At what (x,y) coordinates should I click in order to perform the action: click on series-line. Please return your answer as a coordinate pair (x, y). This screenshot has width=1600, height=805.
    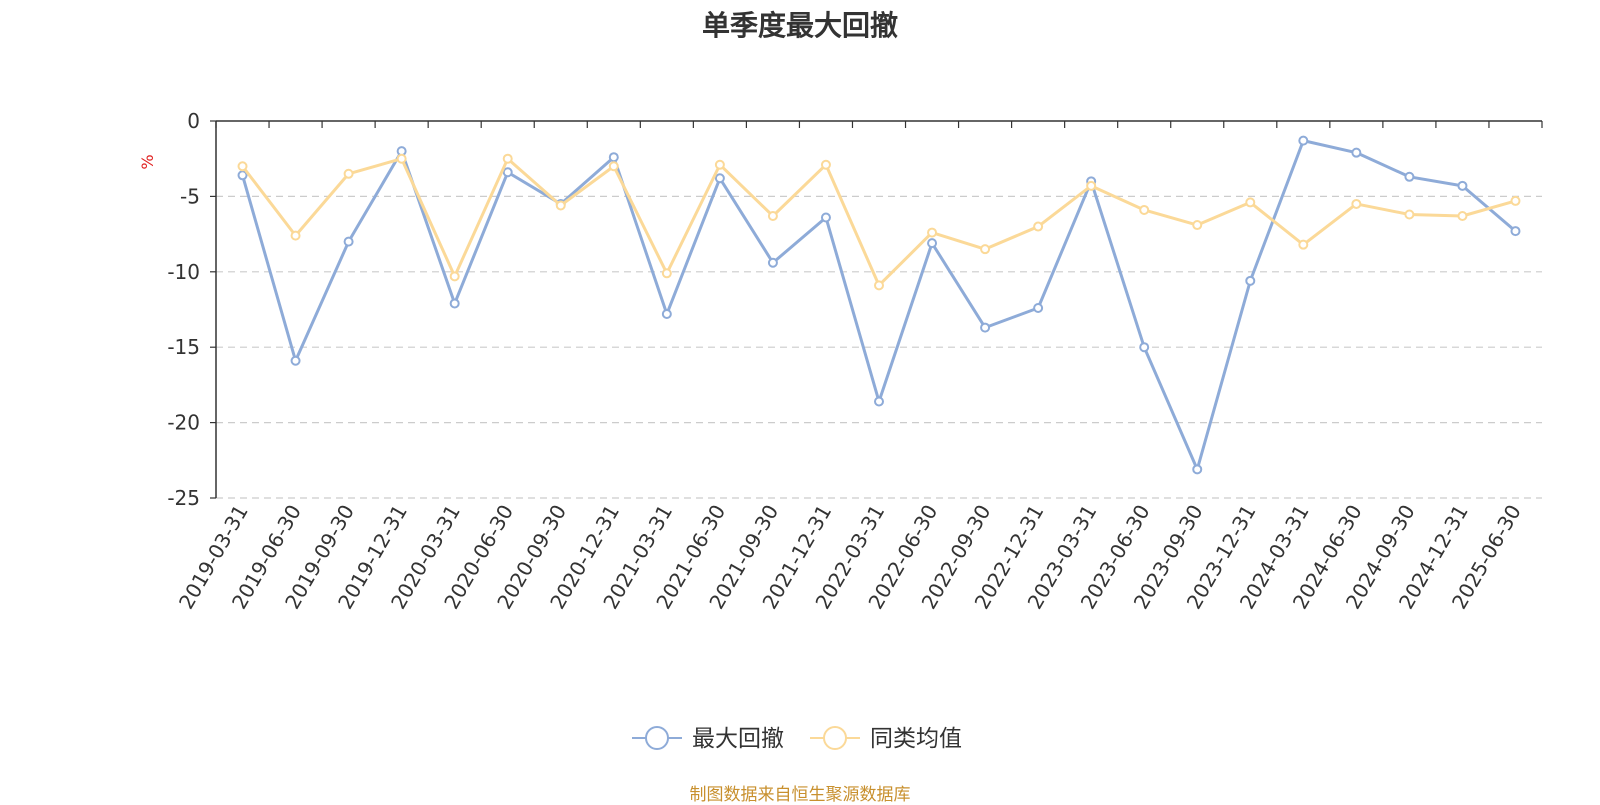
    Looking at the image, I should click on (878, 222).